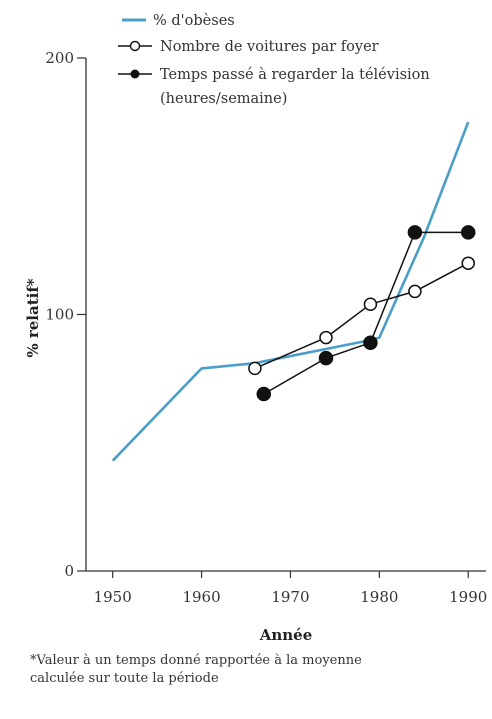 The height and width of the screenshot is (719, 492). What do you see at coordinates (135, 46) in the screenshot?
I see `legend-marker-cars` at bounding box center [135, 46].